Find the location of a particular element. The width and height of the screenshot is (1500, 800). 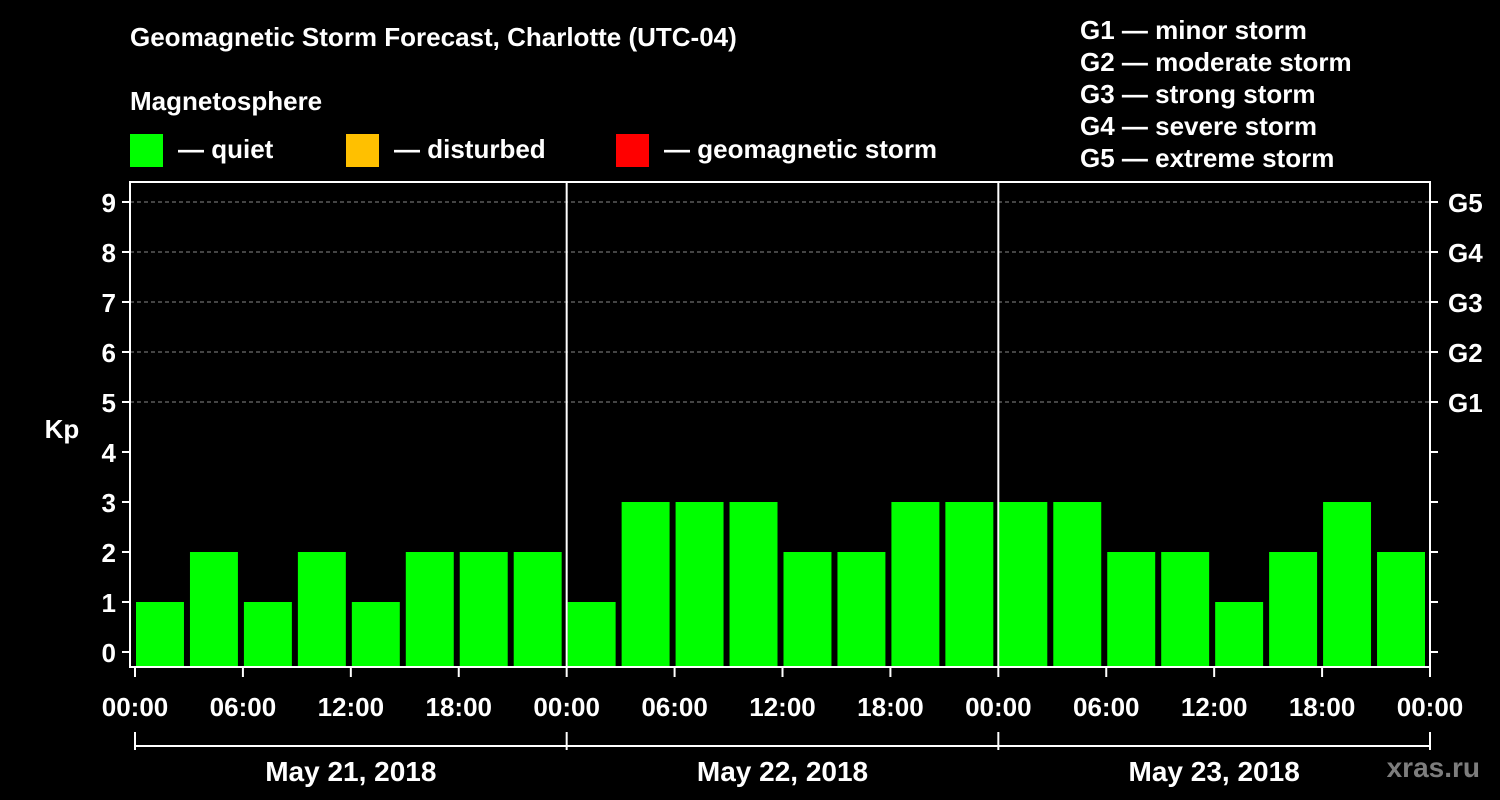

legend-swatch-storm is located at coordinates (632, 150).